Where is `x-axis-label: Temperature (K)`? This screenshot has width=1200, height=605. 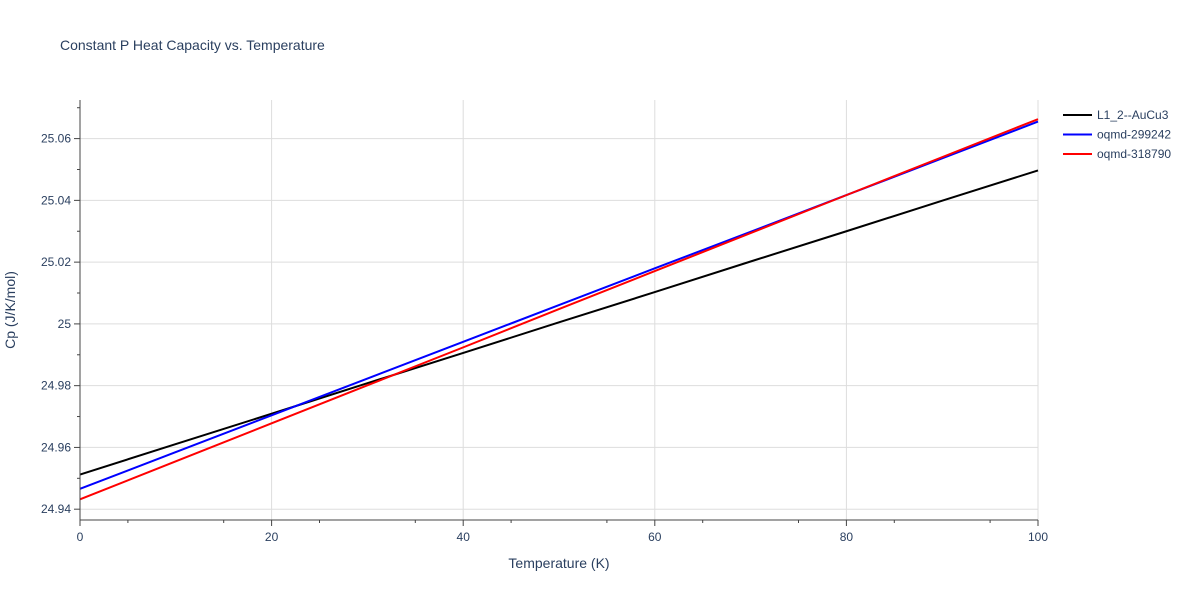 x-axis-label: Temperature (K) is located at coordinates (558, 563).